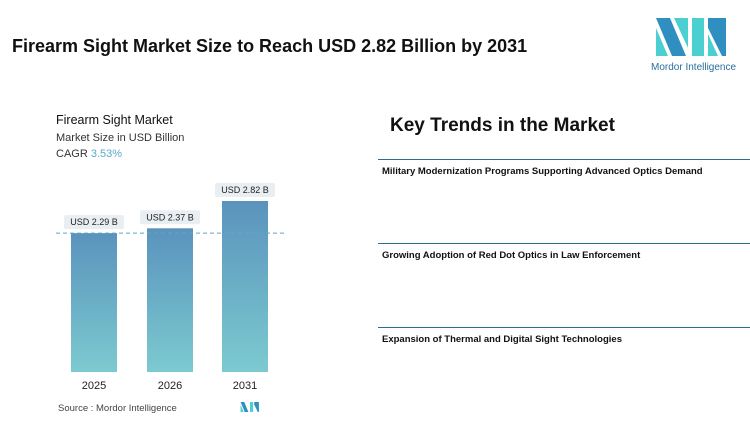  What do you see at coordinates (94, 386) in the screenshot?
I see `x-tick-label: 2025` at bounding box center [94, 386].